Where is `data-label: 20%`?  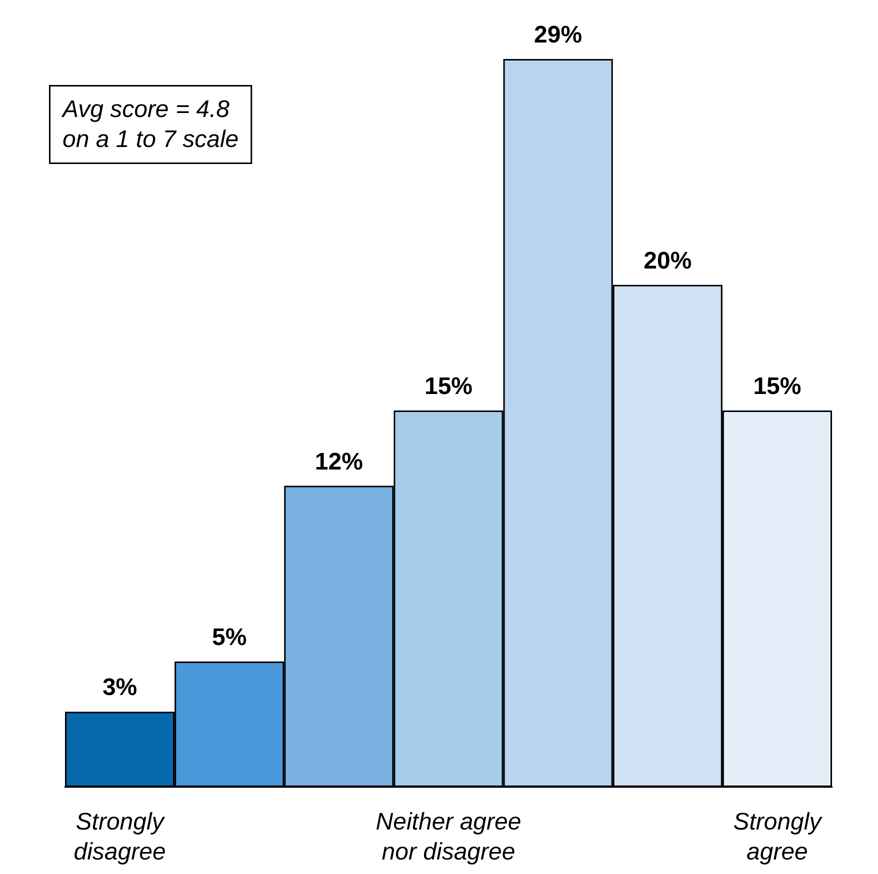 data-label: 20% is located at coordinates (668, 260).